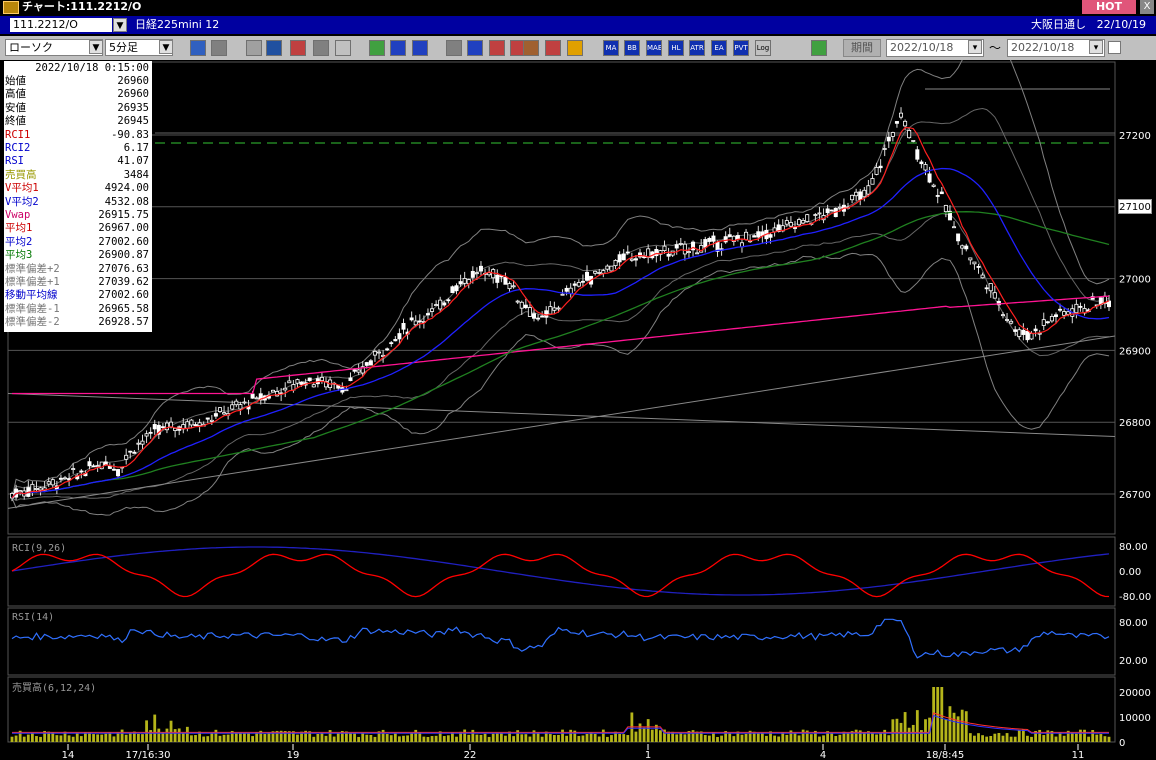 This screenshot has width=1156, height=760. I want to click on tool-pencil-icon, so click(377, 48).